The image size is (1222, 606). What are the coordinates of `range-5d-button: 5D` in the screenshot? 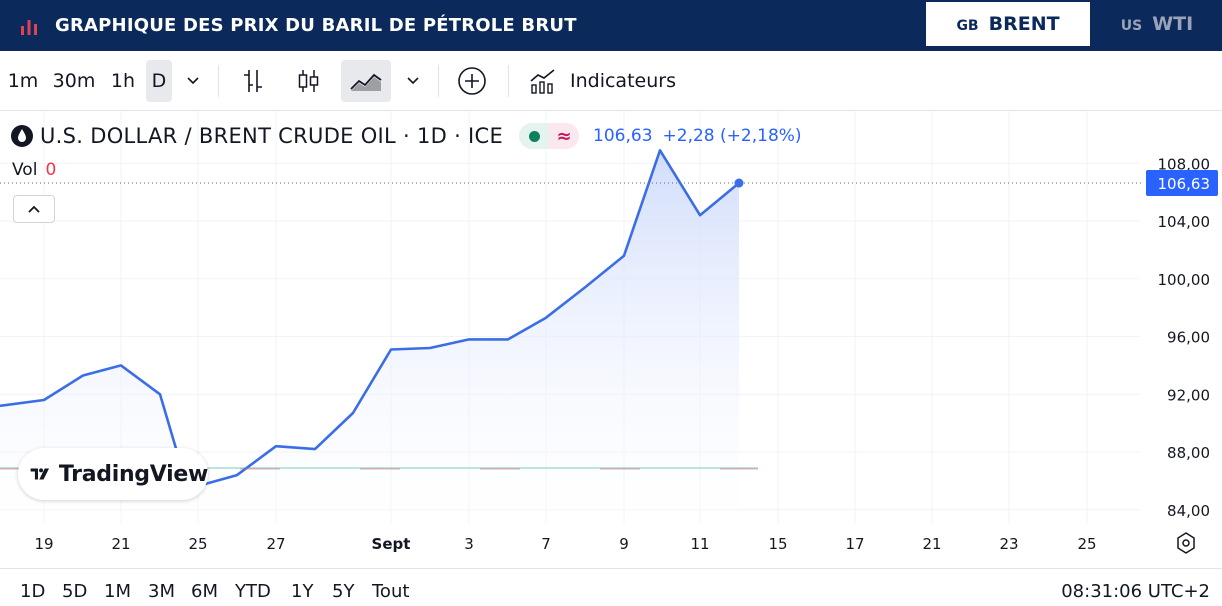 It's located at (75, 591).